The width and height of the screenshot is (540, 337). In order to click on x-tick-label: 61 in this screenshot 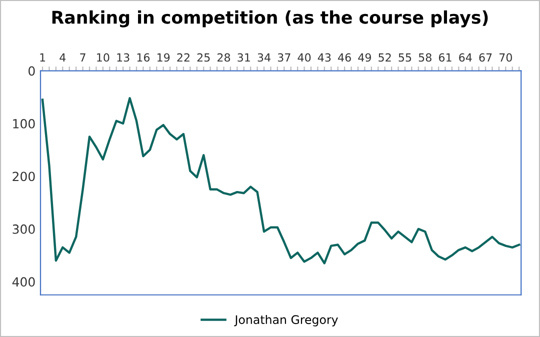, I will do `click(445, 57)`.